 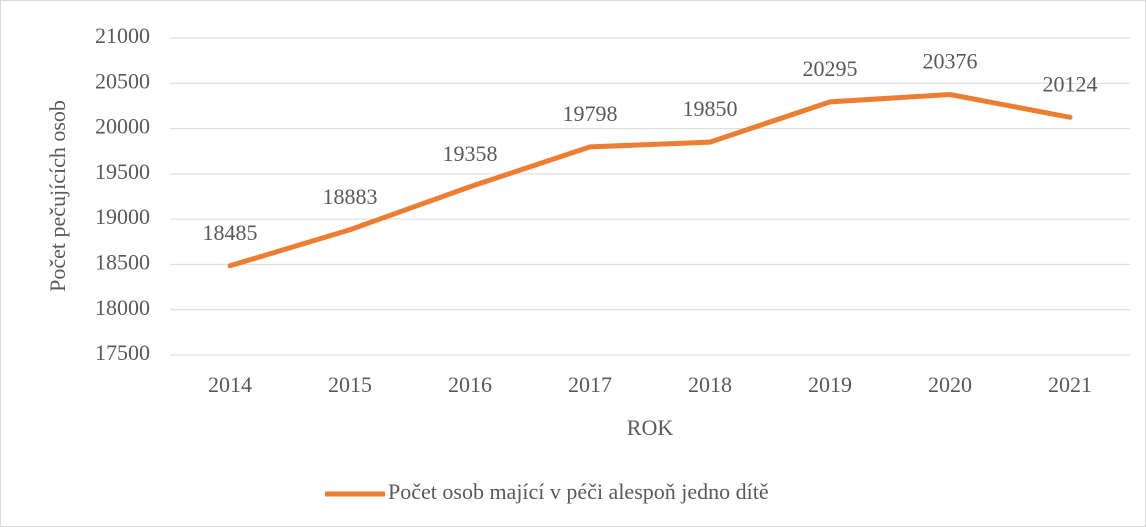 What do you see at coordinates (710, 108) in the screenshot?
I see `data-label: 19850` at bounding box center [710, 108].